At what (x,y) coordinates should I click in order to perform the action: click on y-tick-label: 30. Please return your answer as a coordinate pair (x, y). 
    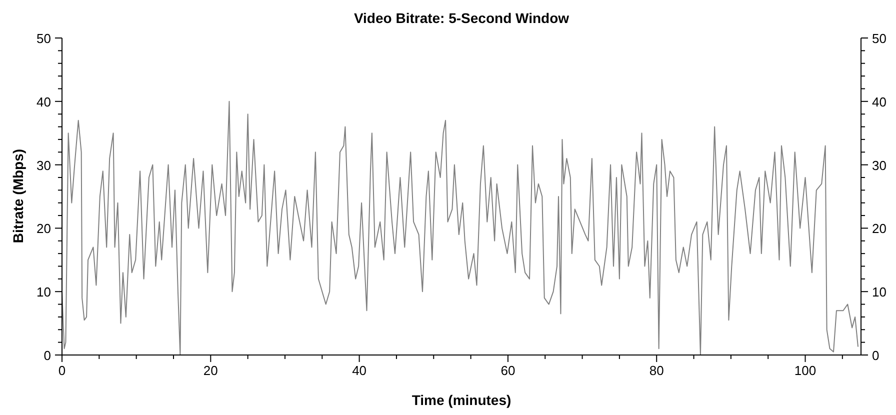
    Looking at the image, I should click on (43, 165).